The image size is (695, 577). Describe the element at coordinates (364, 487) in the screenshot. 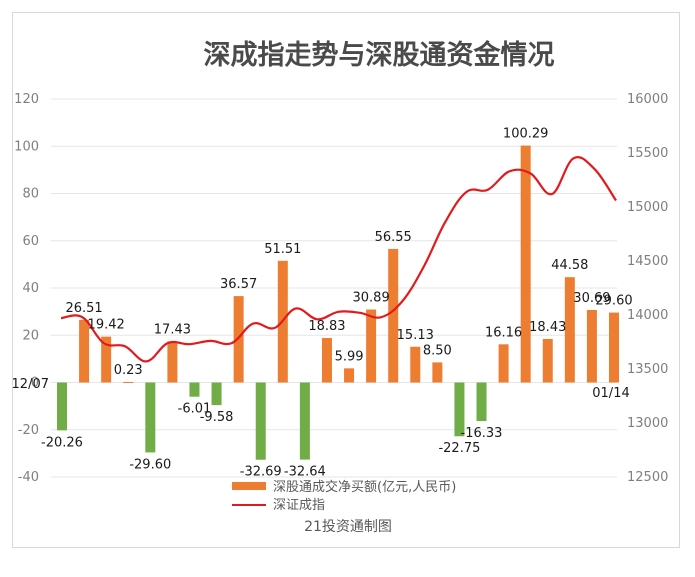

I see `legend-bar-label: 深股通成交净买额(亿元,人民币)` at that location.